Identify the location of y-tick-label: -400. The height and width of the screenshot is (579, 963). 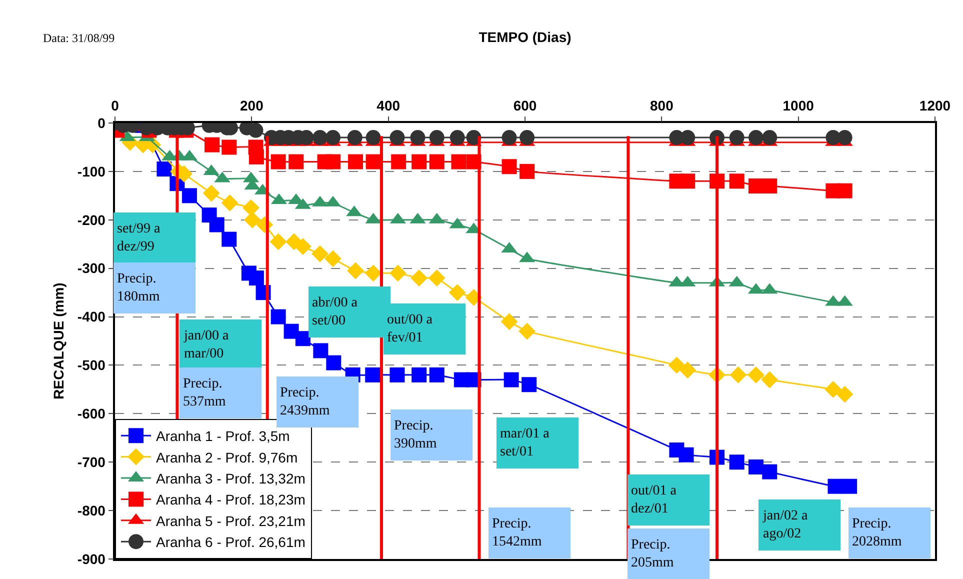
(91, 316).